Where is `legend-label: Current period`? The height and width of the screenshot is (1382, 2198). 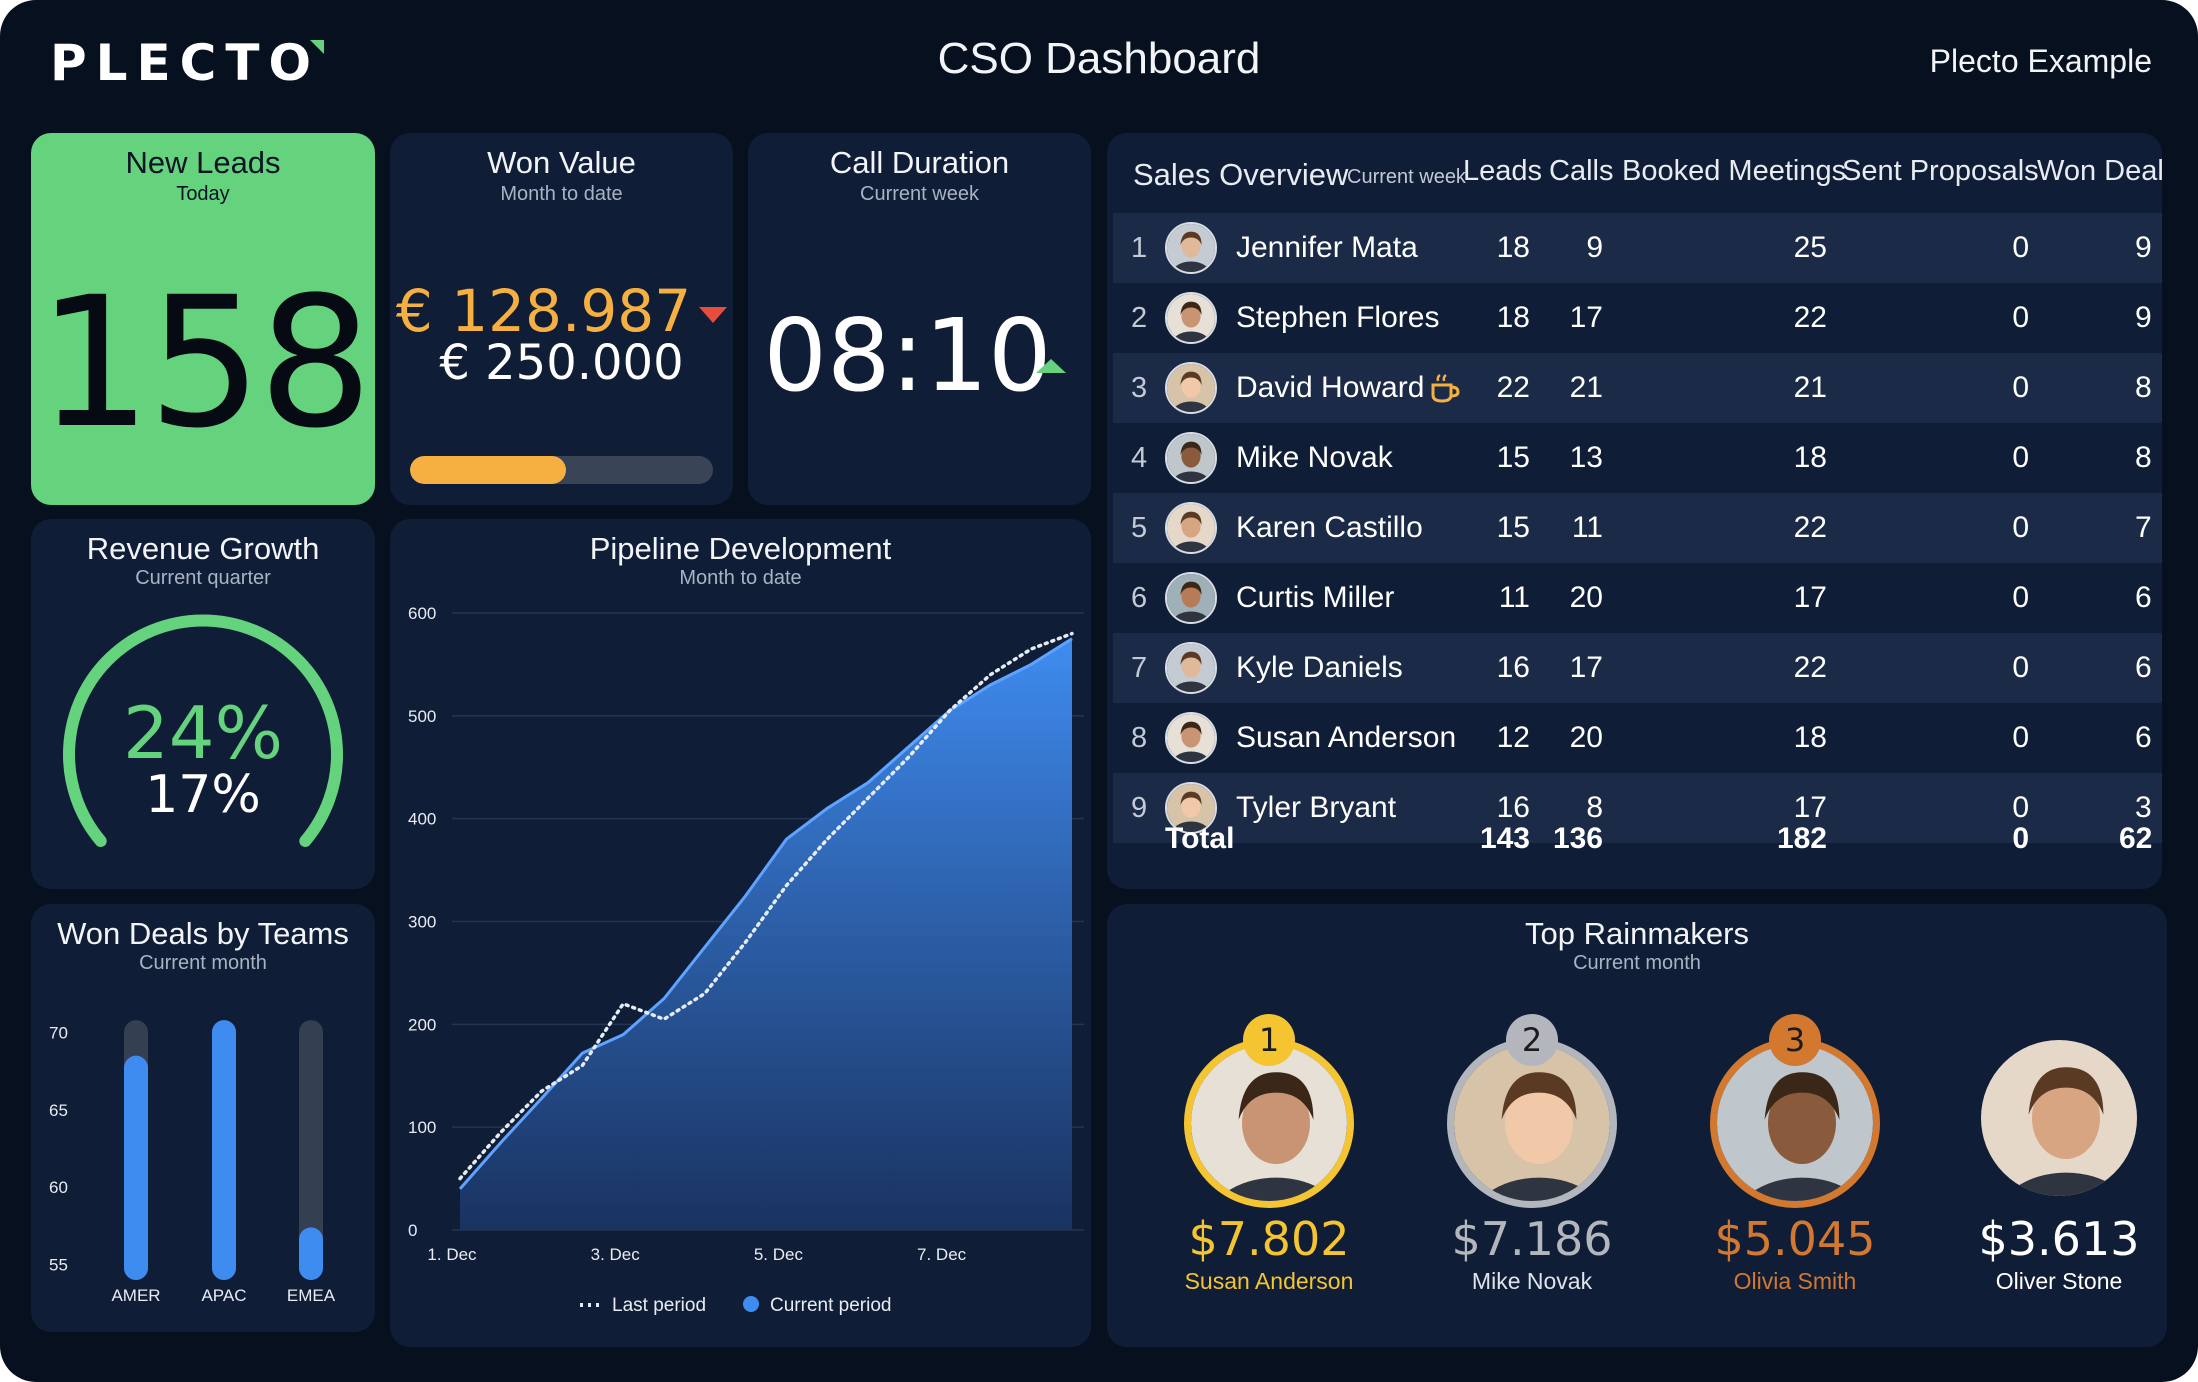 legend-label: Current period is located at coordinates (830, 1305).